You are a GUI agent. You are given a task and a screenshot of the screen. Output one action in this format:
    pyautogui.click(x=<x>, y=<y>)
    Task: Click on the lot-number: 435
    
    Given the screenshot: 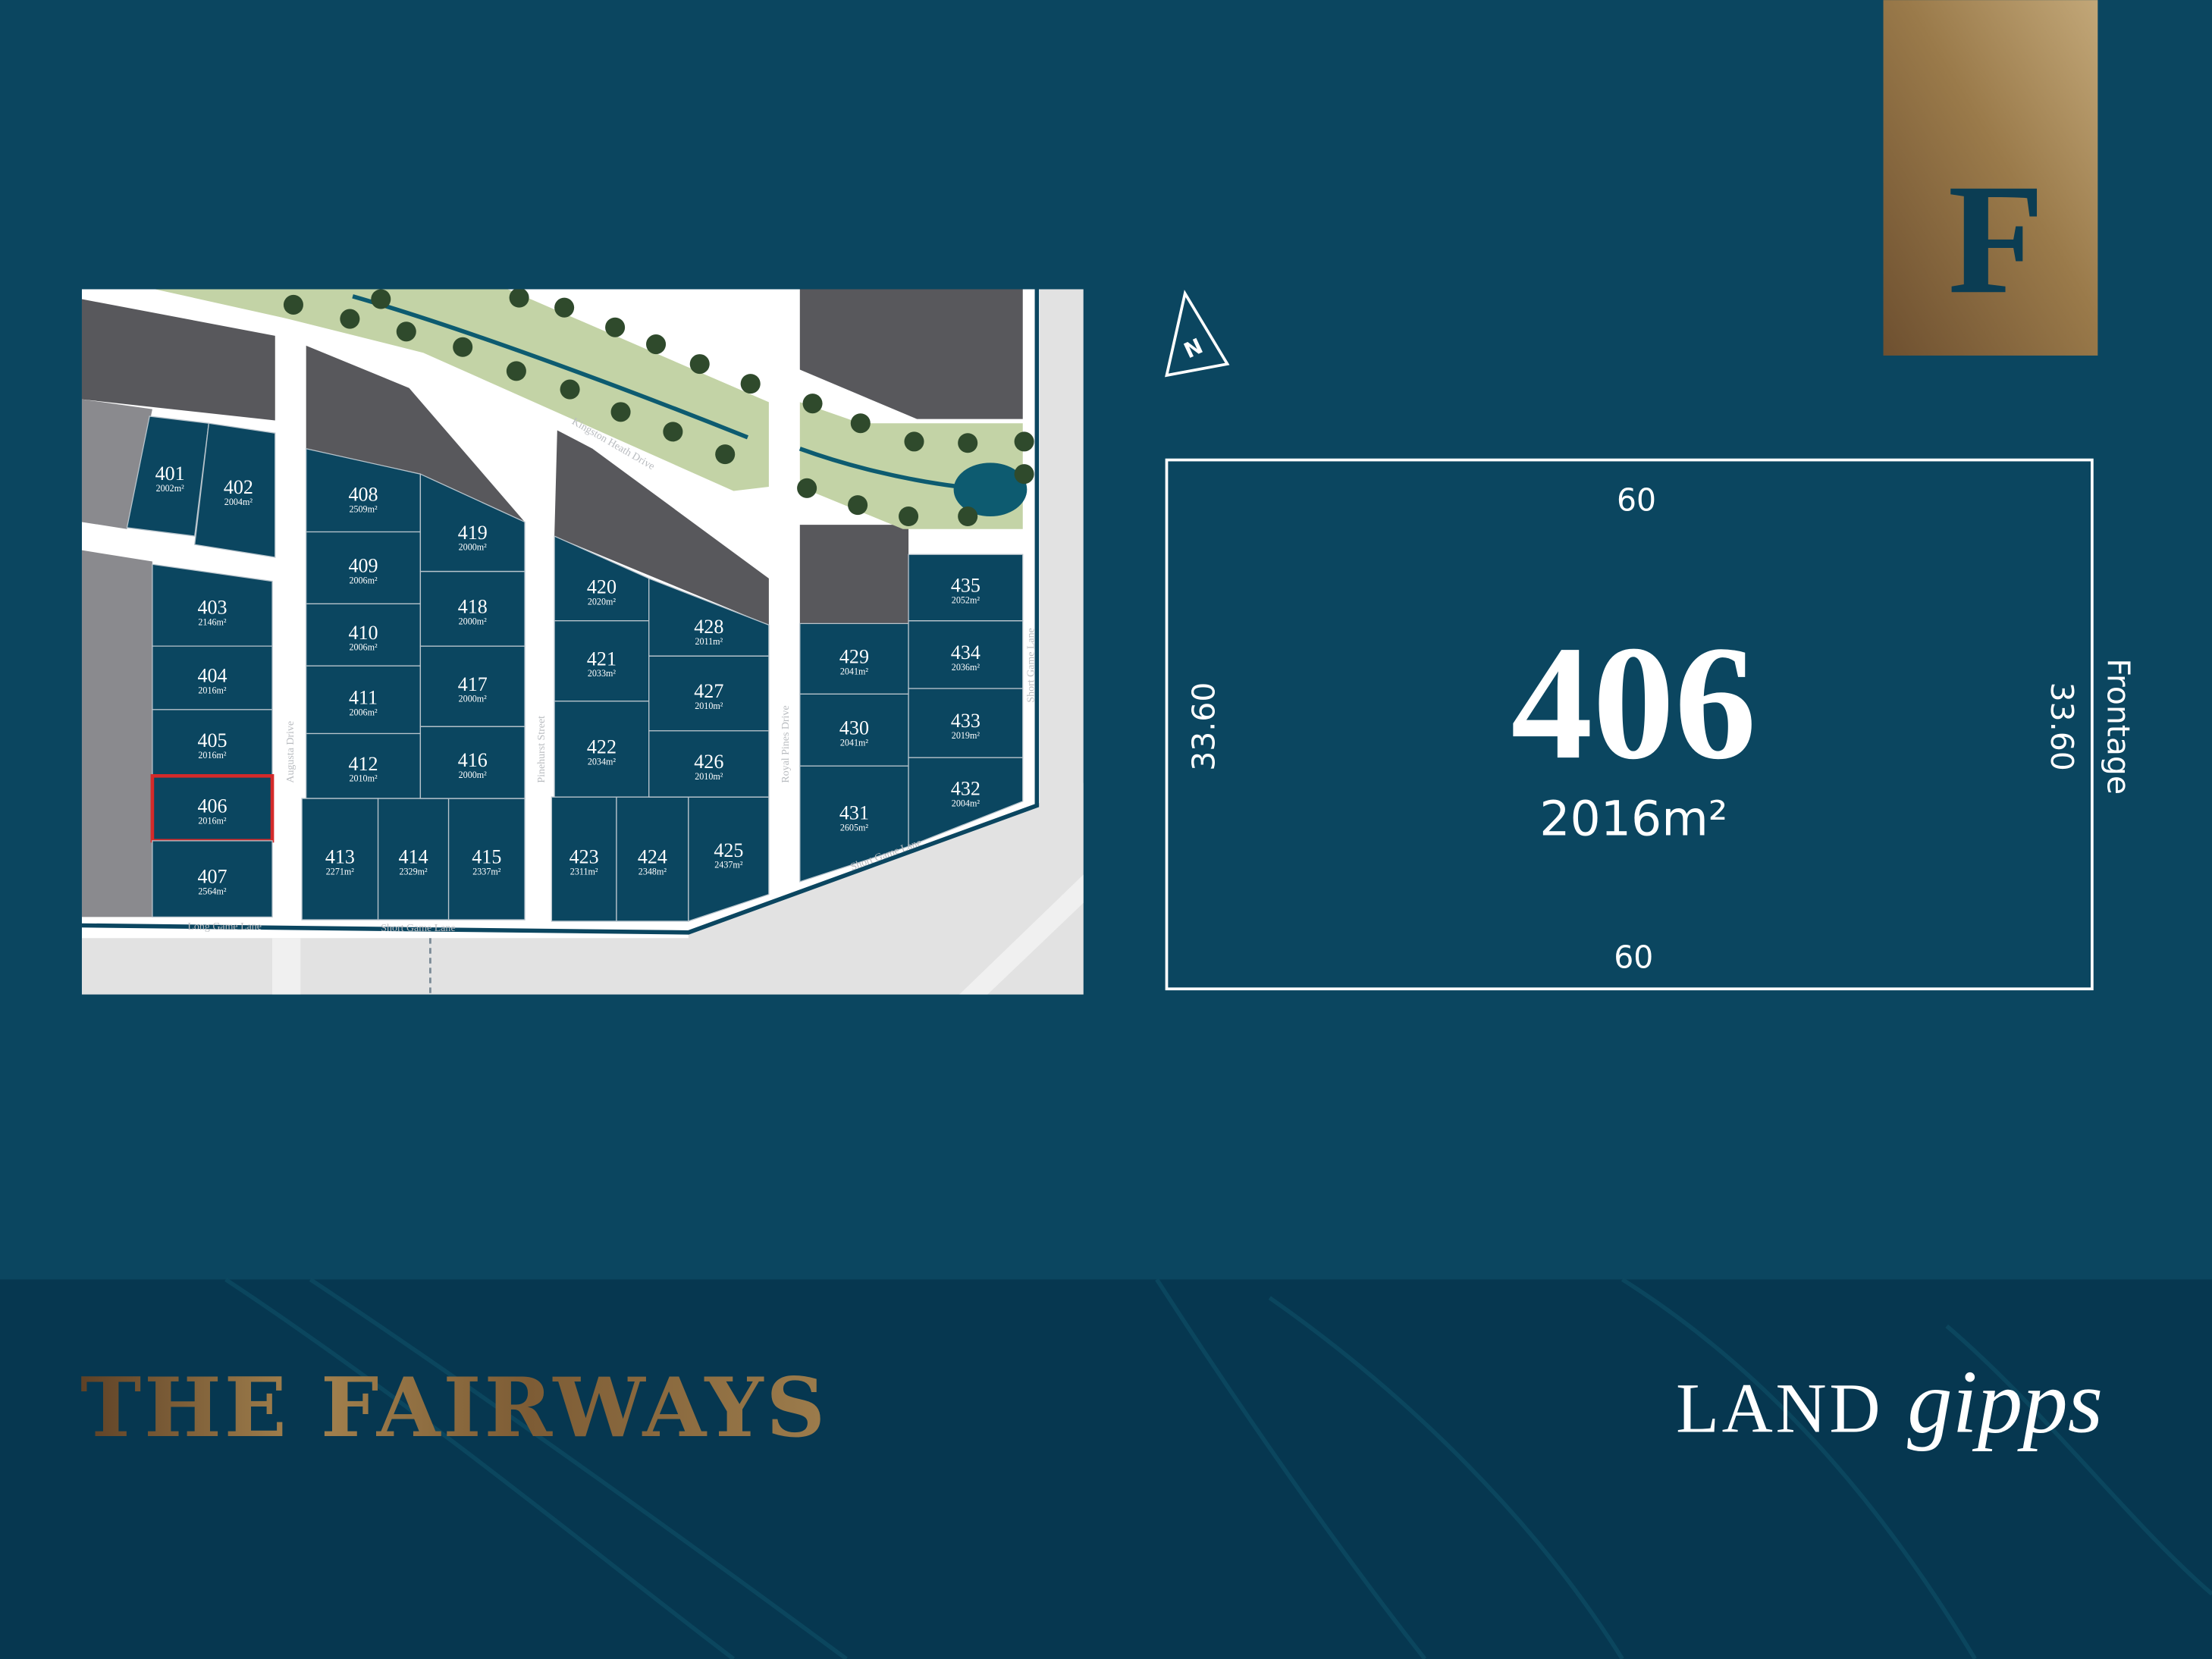 What is the action you would take?
    pyautogui.click(x=966, y=586)
    